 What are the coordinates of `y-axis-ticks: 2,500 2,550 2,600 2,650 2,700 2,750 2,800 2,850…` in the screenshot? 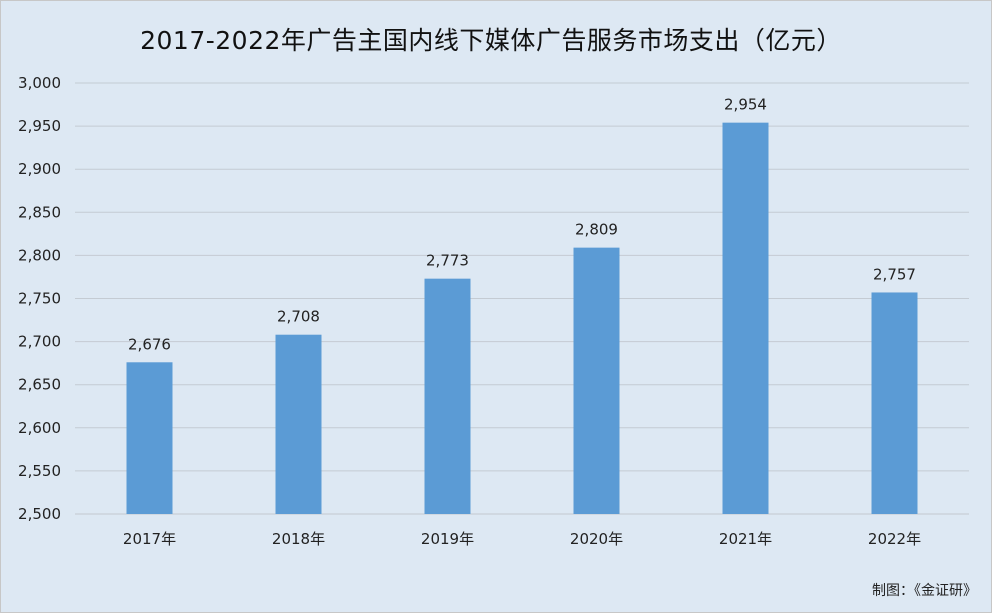 It's located at (39, 298).